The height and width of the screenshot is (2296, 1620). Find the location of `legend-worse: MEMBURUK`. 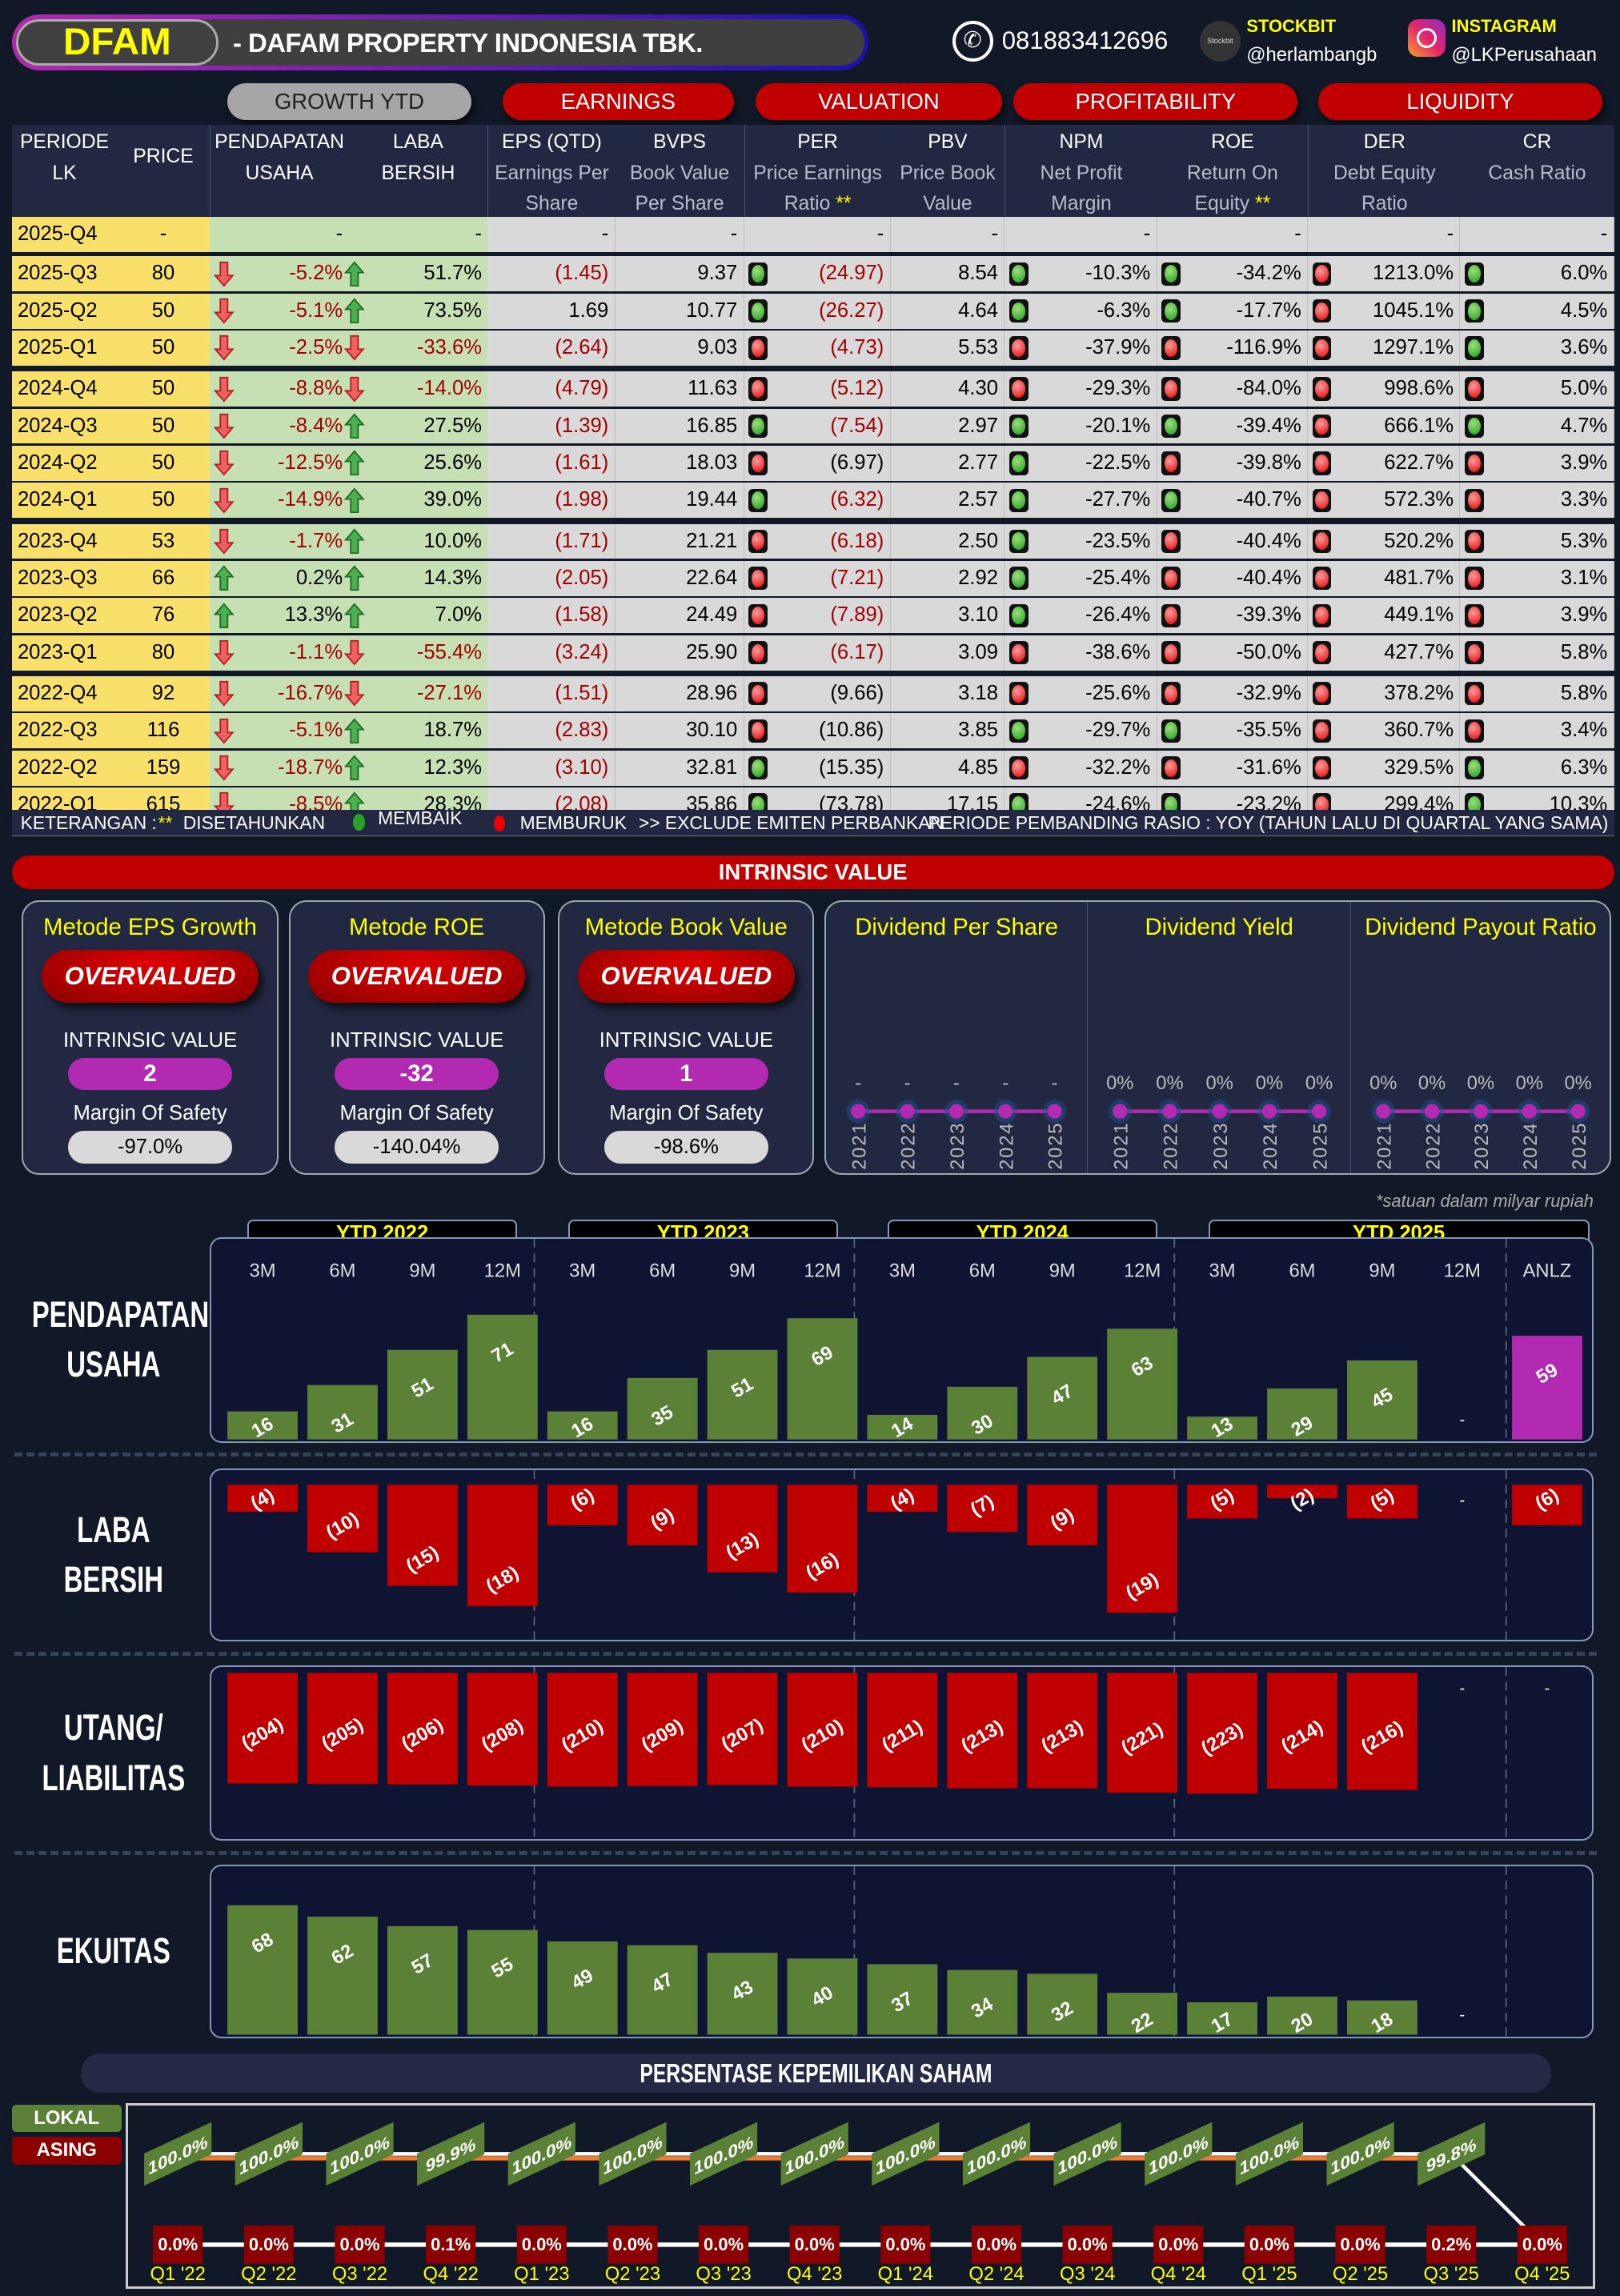

legend-worse: MEMBURUK is located at coordinates (573, 822).